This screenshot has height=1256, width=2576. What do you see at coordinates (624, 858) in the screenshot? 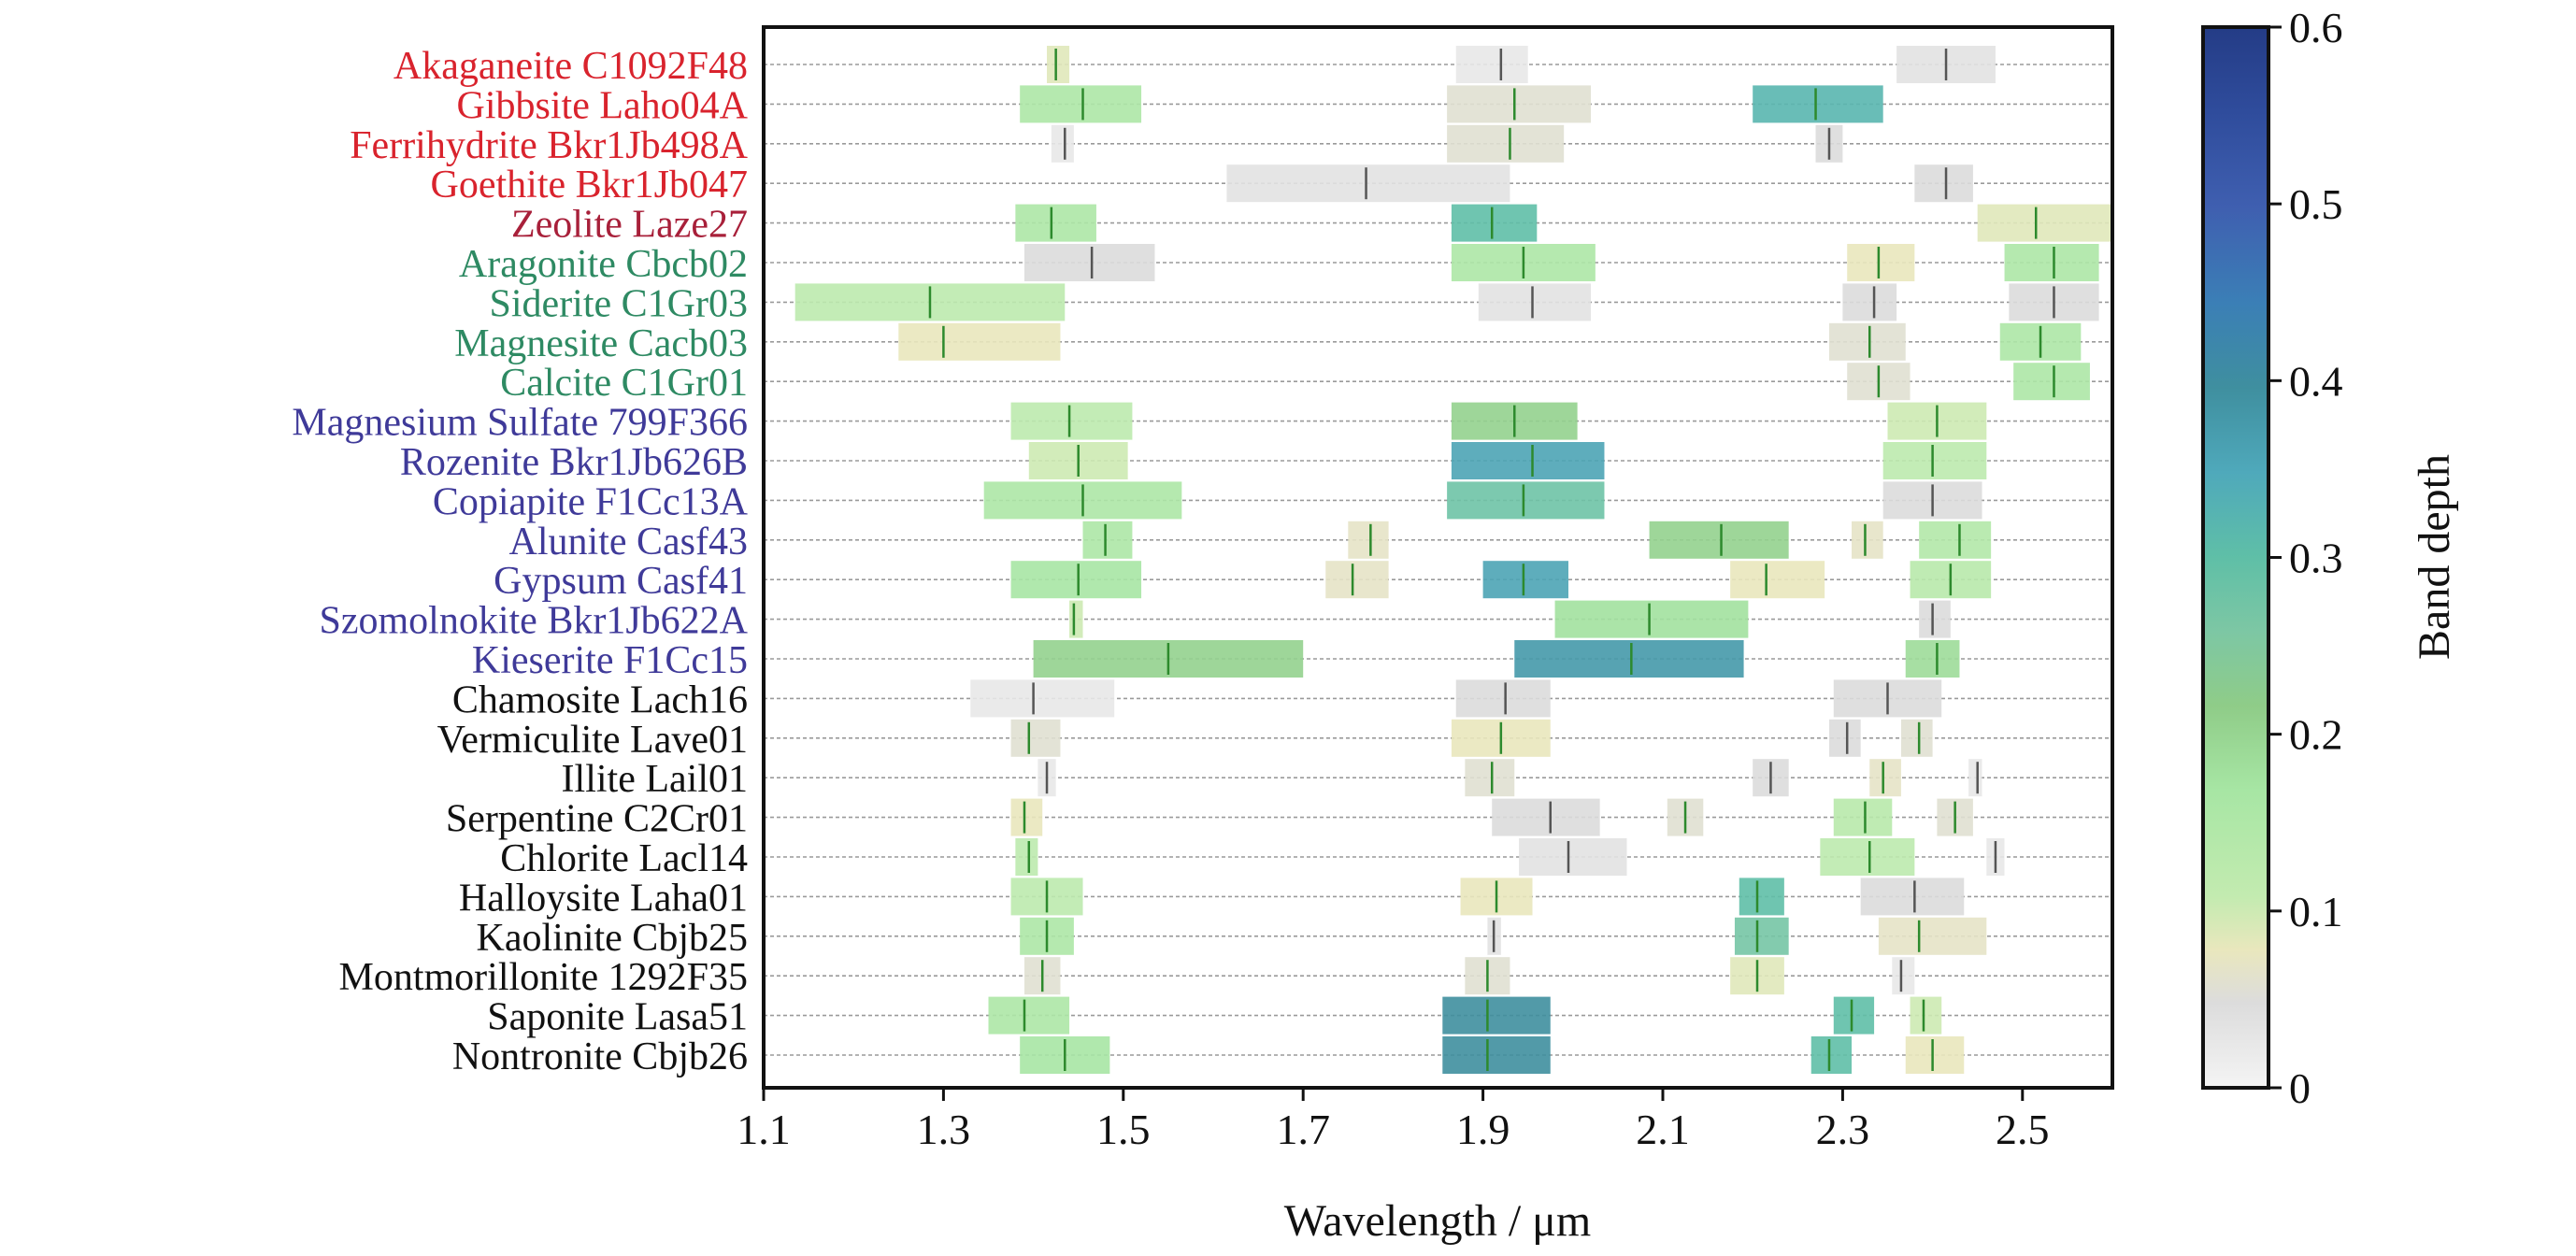
I see `mineral-label: Chlorite Lacl14` at bounding box center [624, 858].